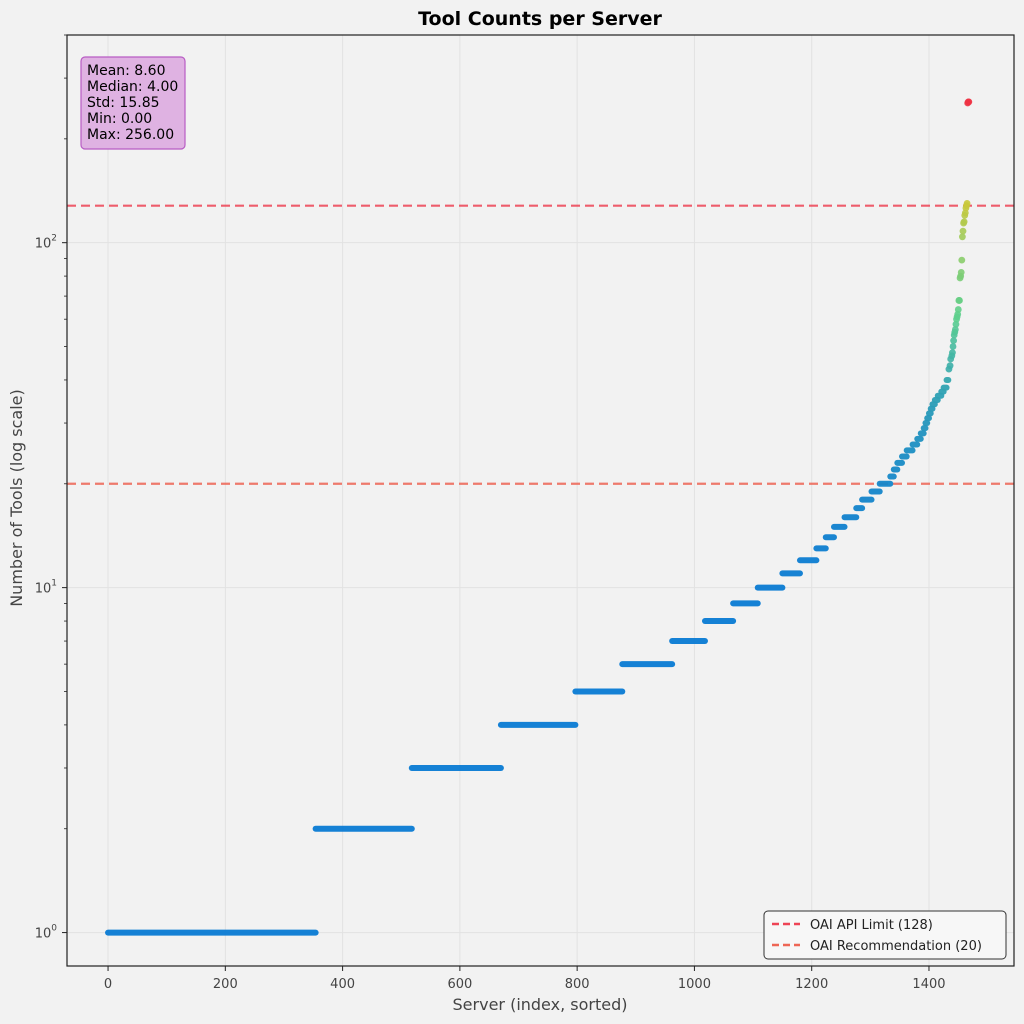 This screenshot has height=1024, width=1024. I want to click on x-axis-label: Server (index, sorted), so click(540, 1004).